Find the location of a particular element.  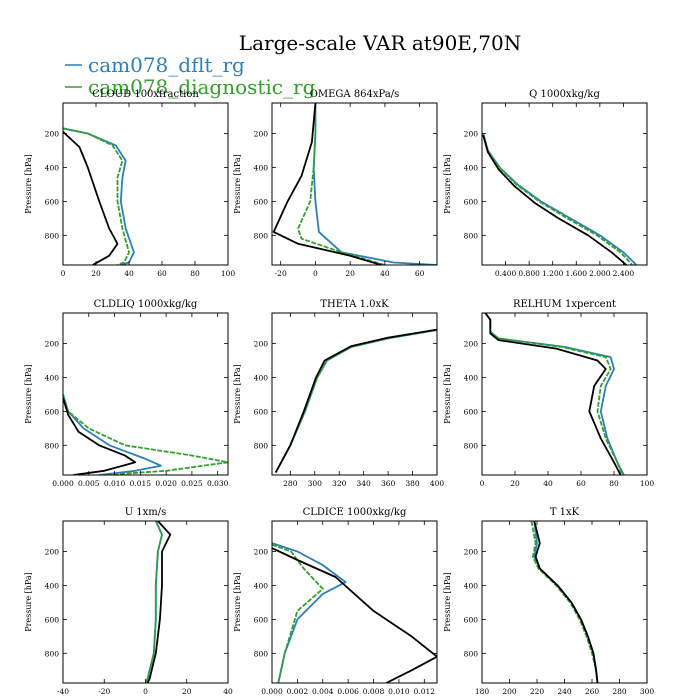

x-tick-label: 320 is located at coordinates (339, 483).